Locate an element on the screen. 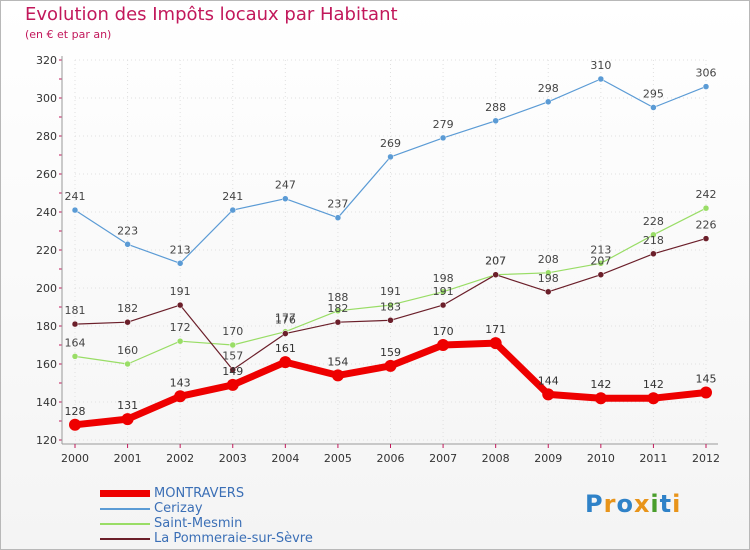  legend-item: MONTRAVERS is located at coordinates (206, 493).